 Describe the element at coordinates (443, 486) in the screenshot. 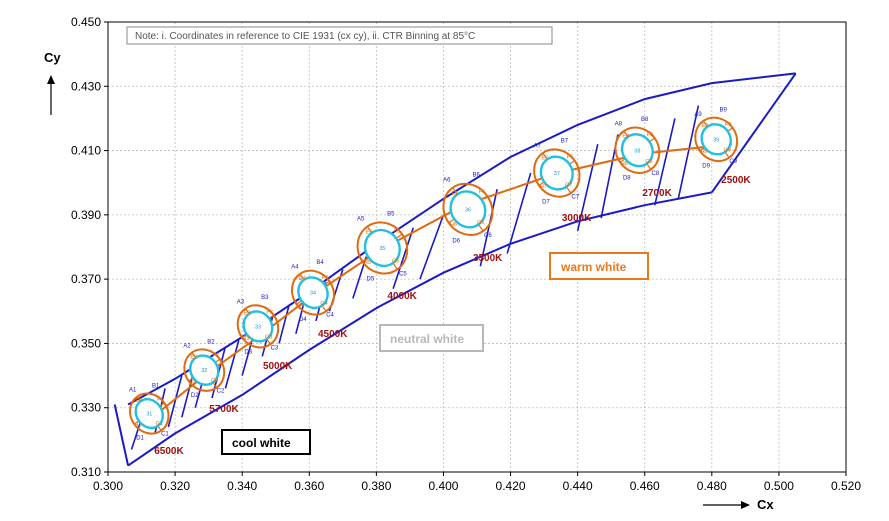

I see `x-tick-label: 0.400` at that location.